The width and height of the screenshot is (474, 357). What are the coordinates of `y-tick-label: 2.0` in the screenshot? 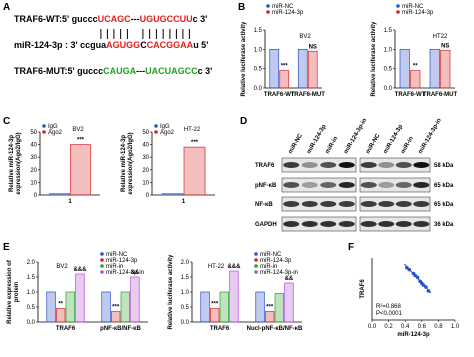 It's located at (31, 263).